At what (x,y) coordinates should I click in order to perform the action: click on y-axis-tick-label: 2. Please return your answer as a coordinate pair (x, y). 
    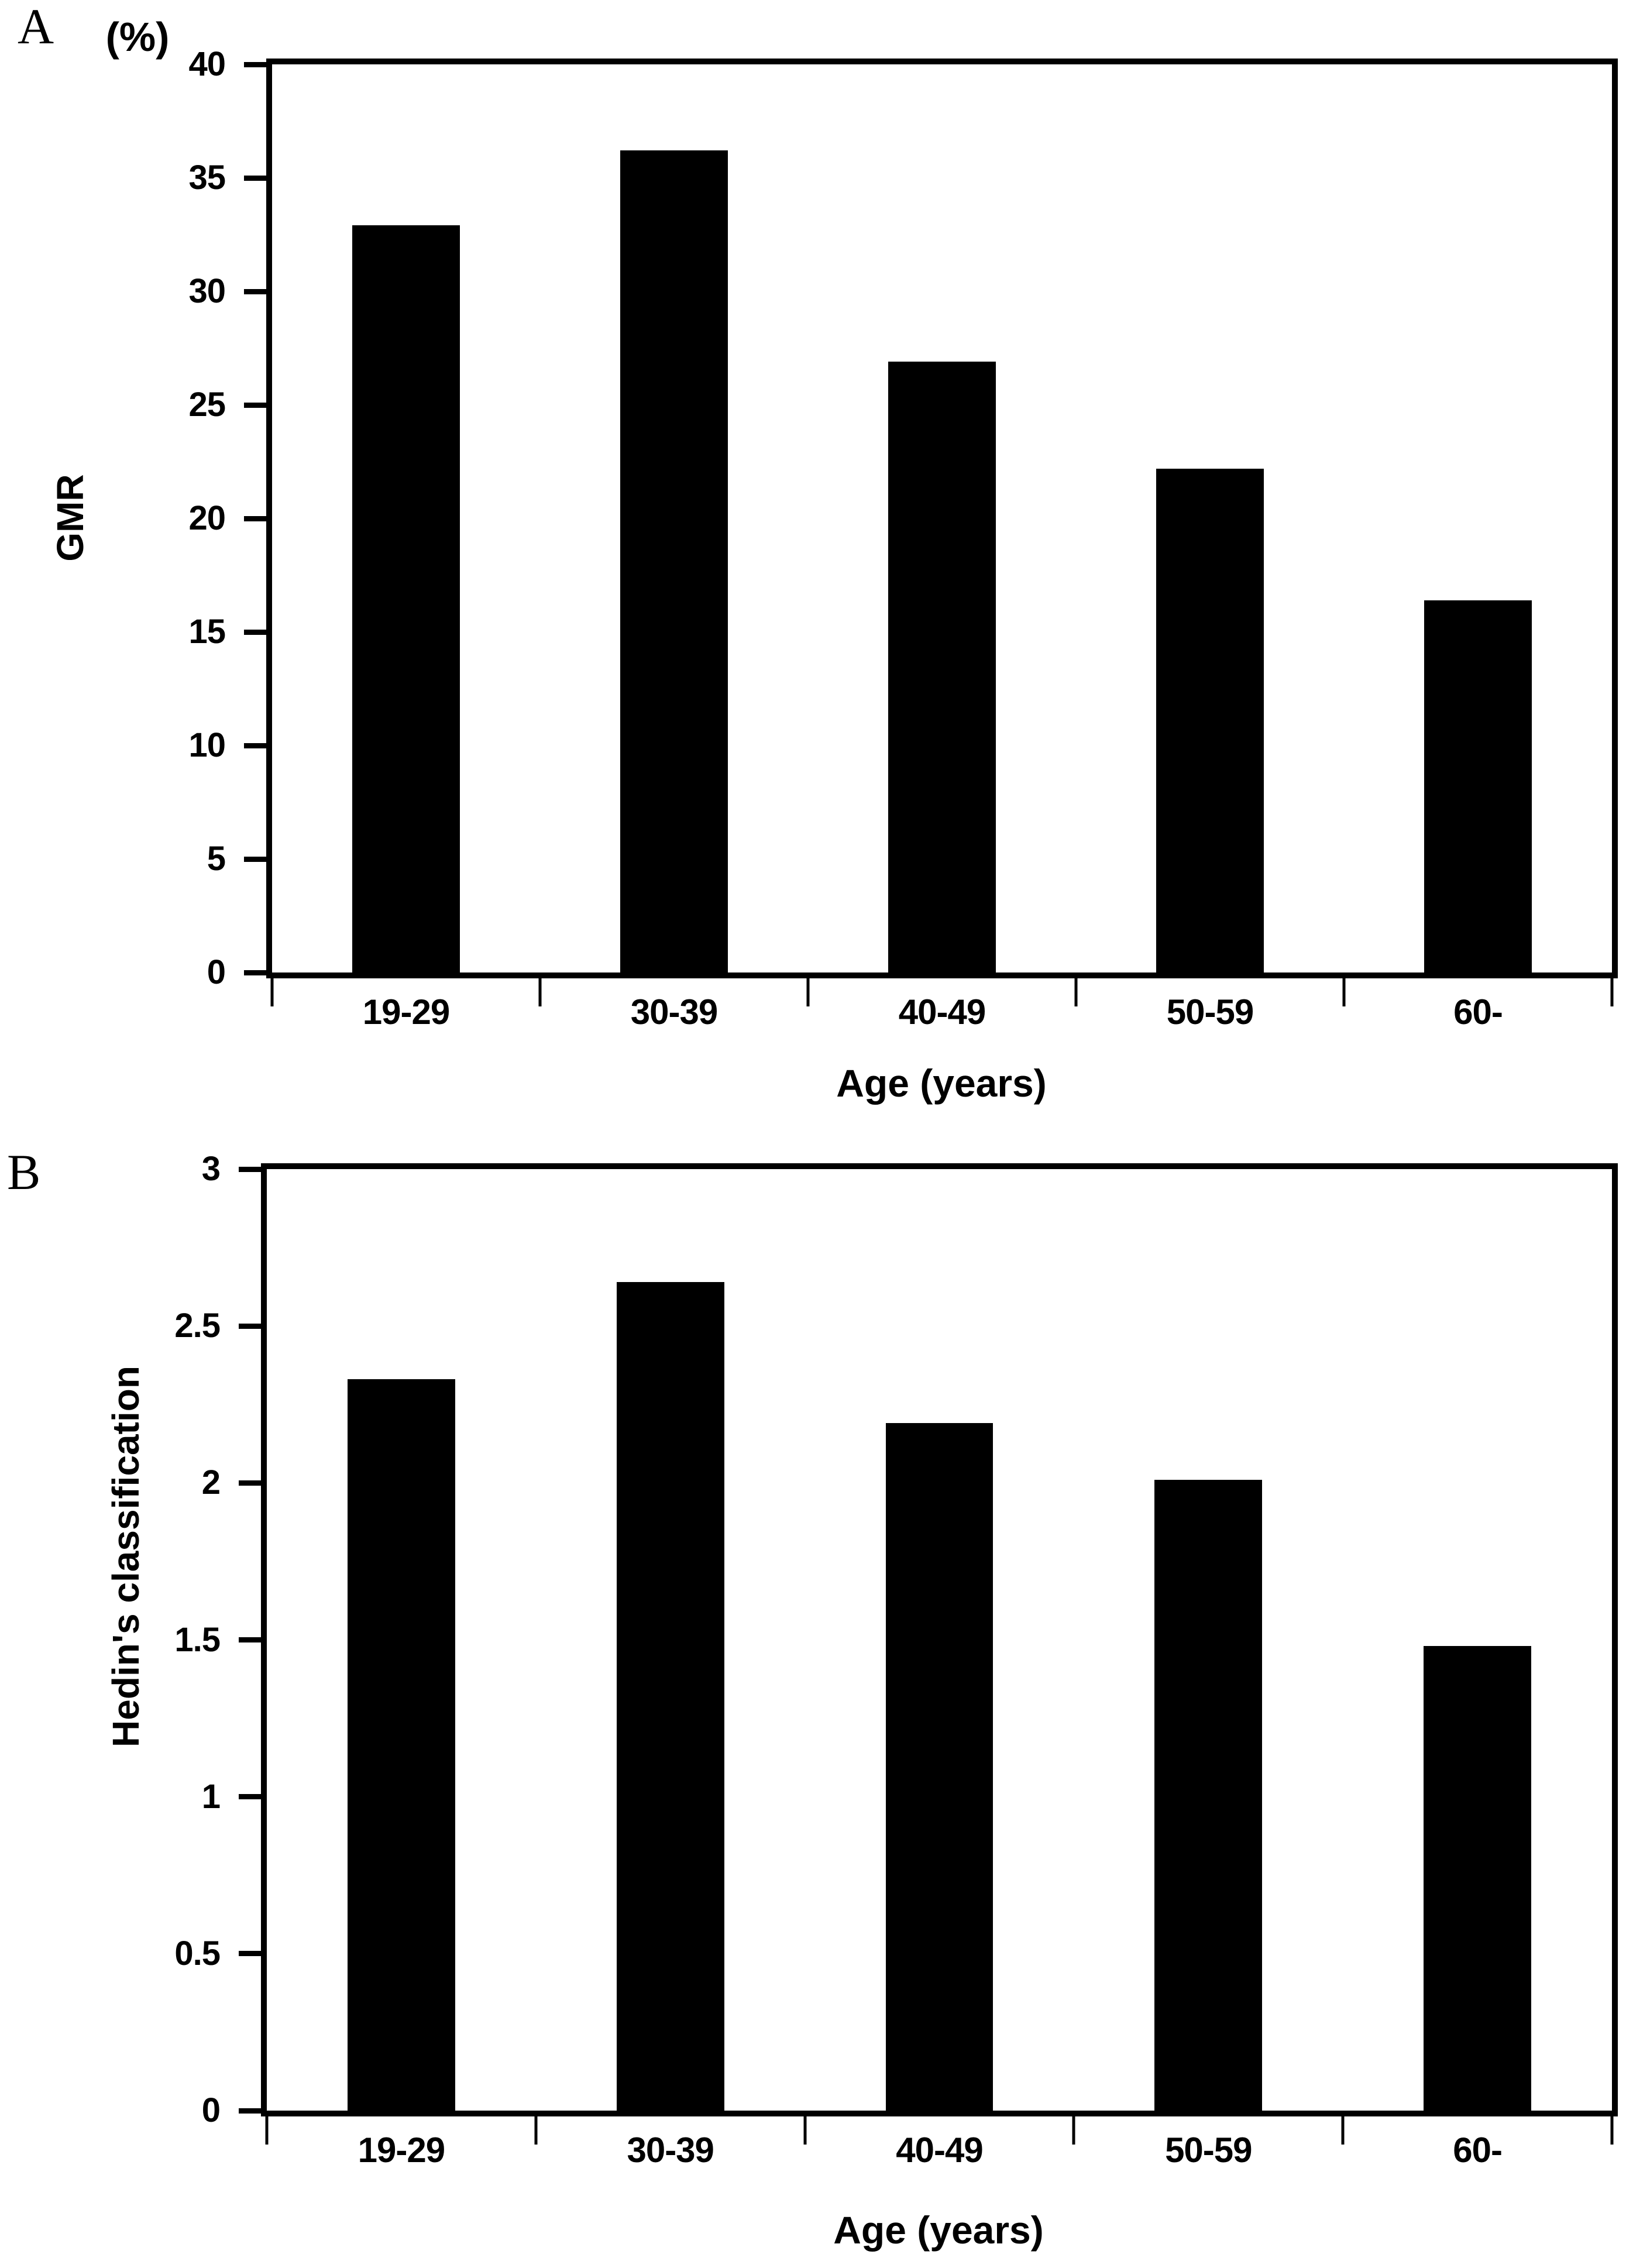
    Looking at the image, I should click on (211, 1482).